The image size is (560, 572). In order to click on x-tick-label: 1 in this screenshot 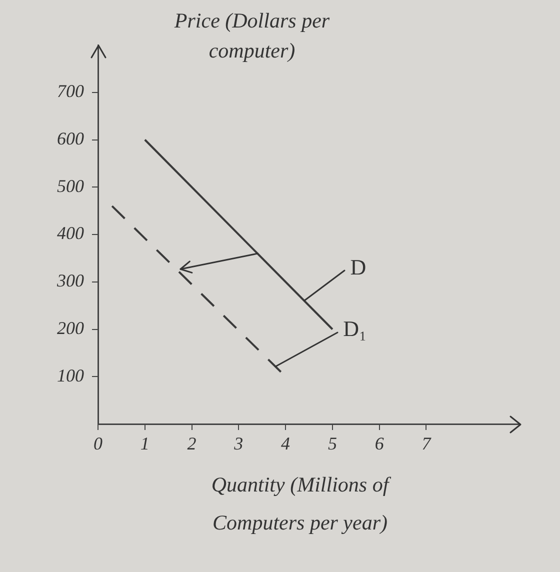, I will do `click(145, 444)`.